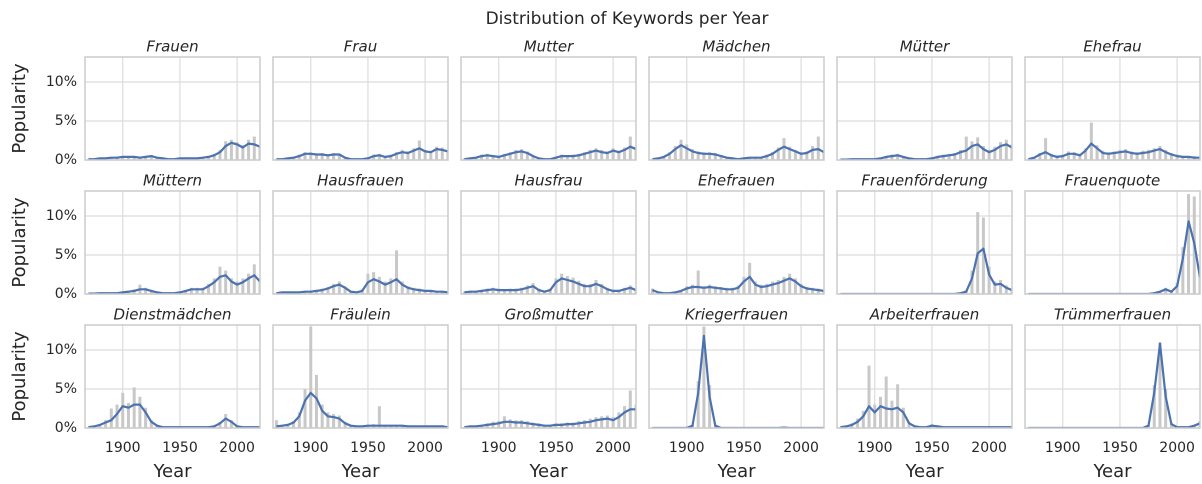  What do you see at coordinates (19, 376) in the screenshot?
I see `y-axis-label: Popularity` at bounding box center [19, 376].